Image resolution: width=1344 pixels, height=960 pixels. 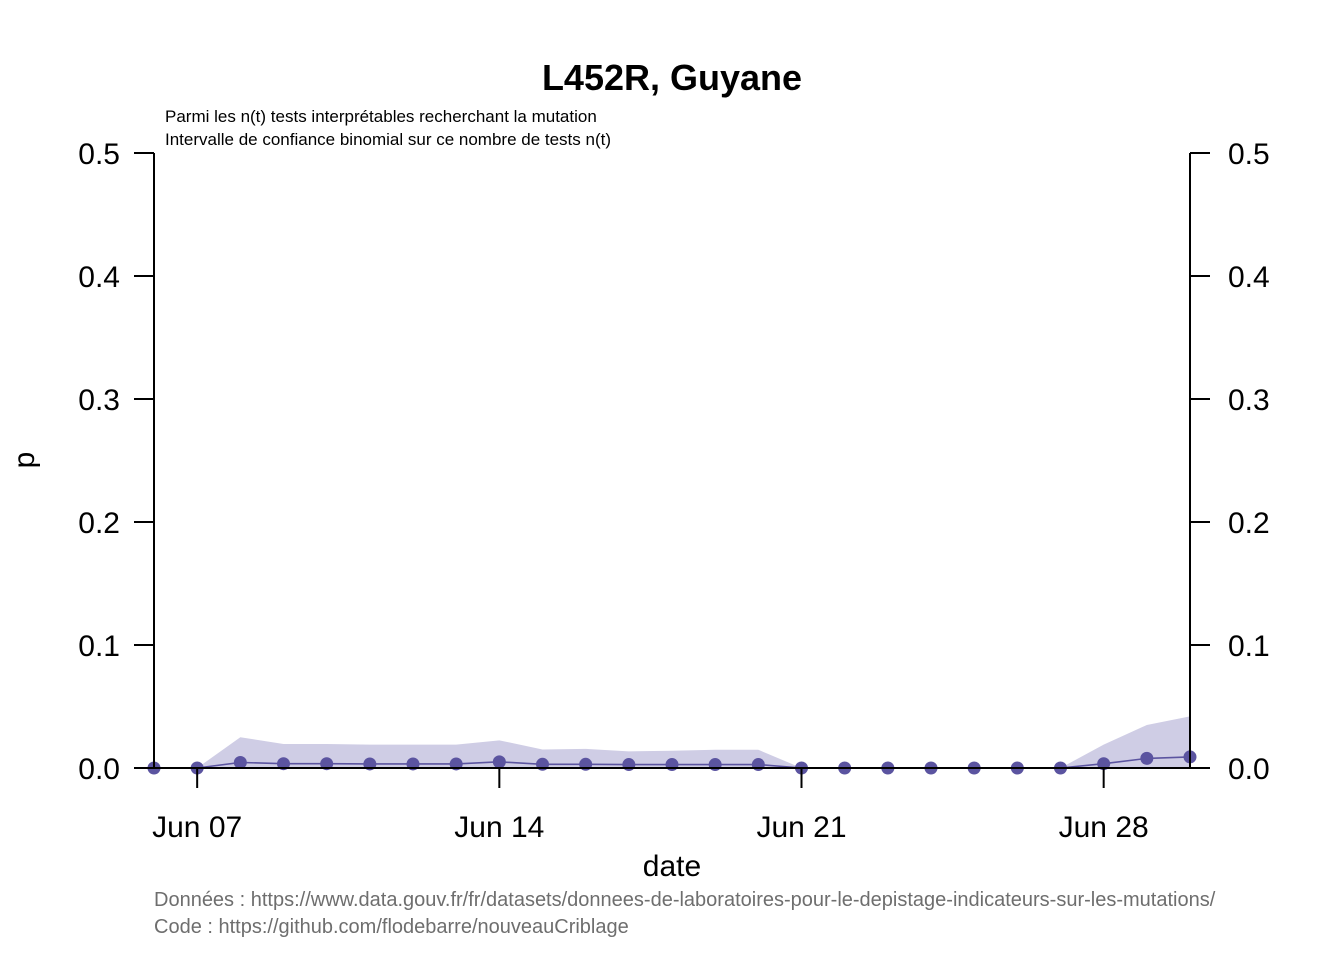 What do you see at coordinates (99, 646) in the screenshot?
I see `left-y-tick-label: 0.1` at bounding box center [99, 646].